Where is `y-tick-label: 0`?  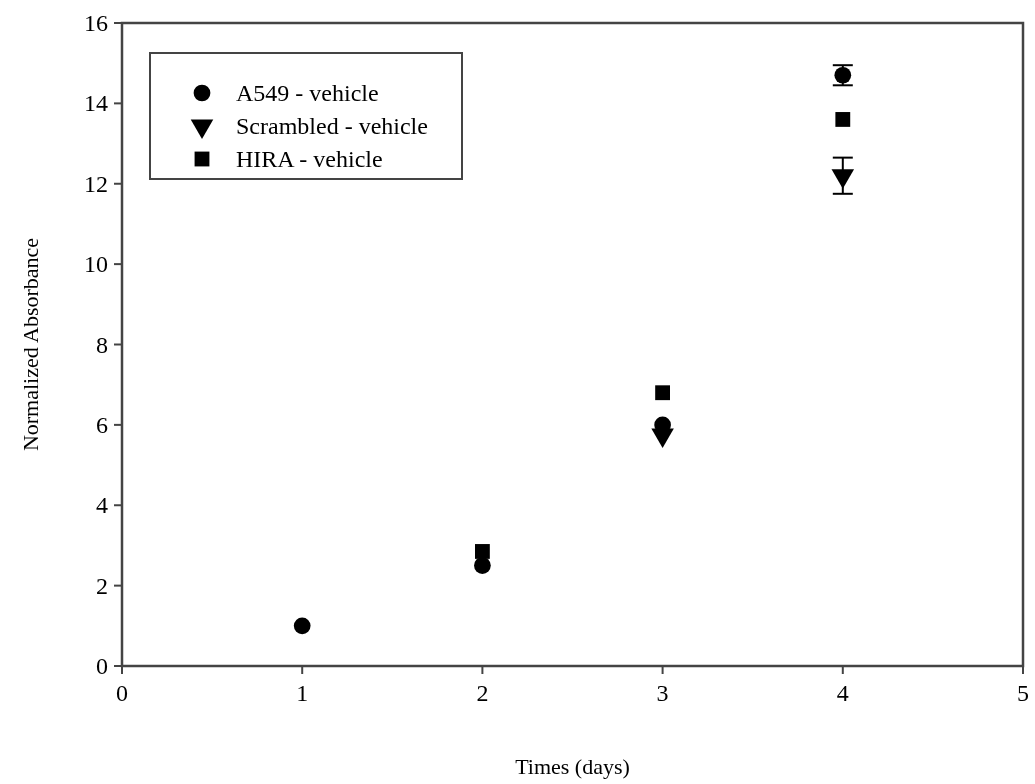
y-tick-label: 0 is located at coordinates (102, 666).